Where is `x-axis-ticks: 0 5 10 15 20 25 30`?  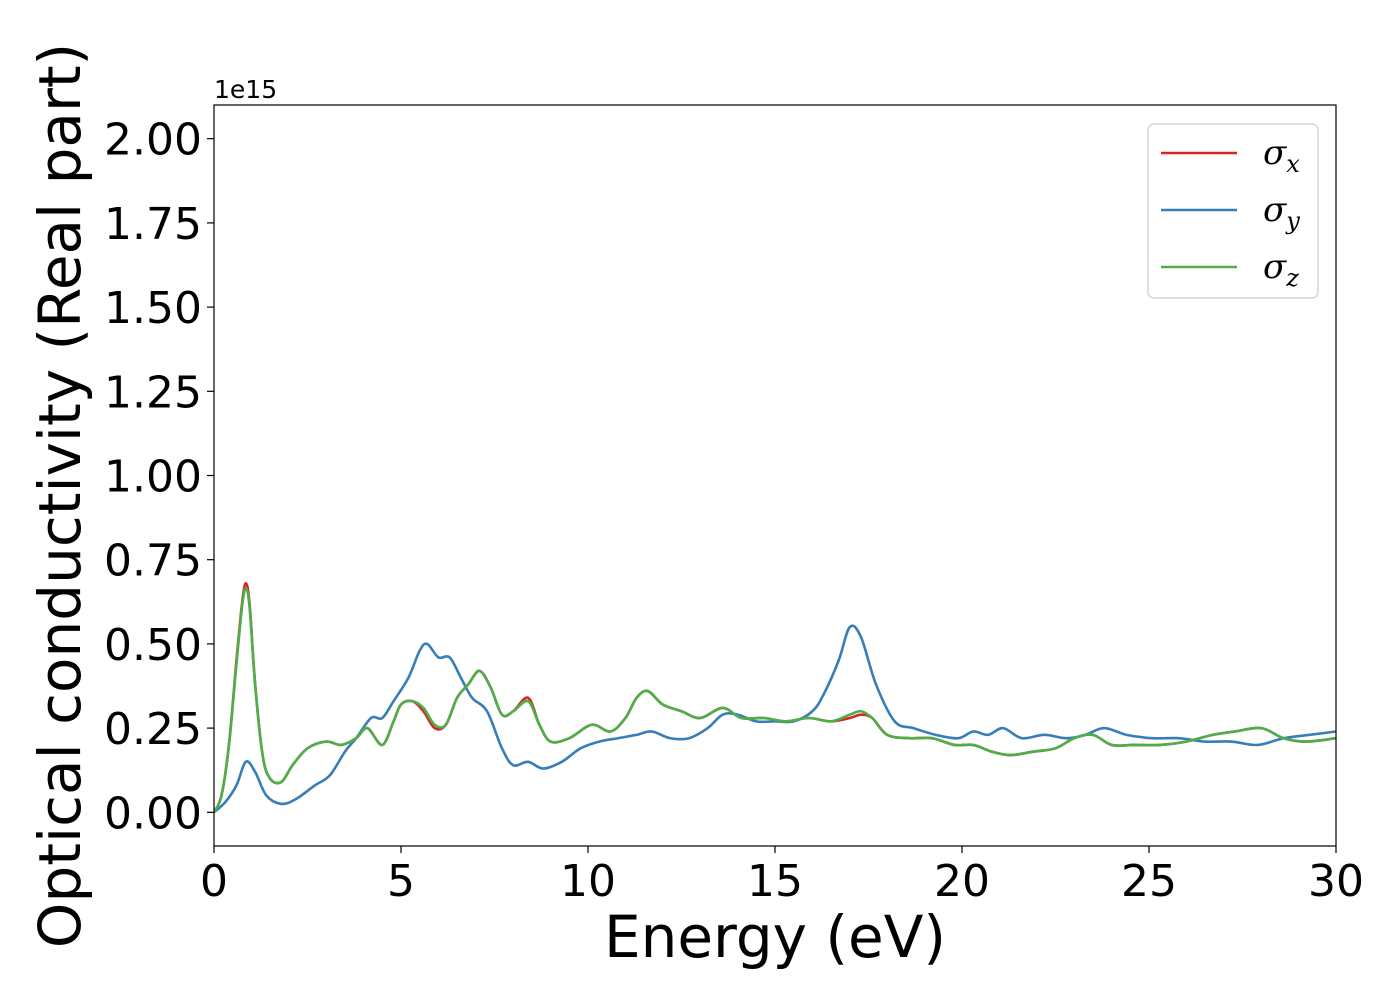 x-axis-ticks: 0 5 10 15 20 25 30 is located at coordinates (782, 876).